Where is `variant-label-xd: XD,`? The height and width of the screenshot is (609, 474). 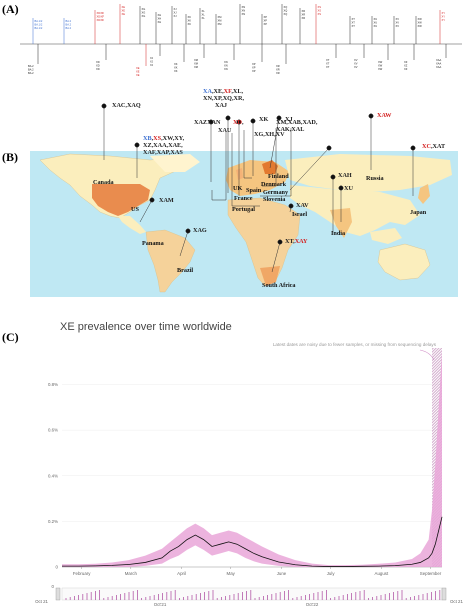
variant-label-xd: XD, is located at coordinates (238, 122).